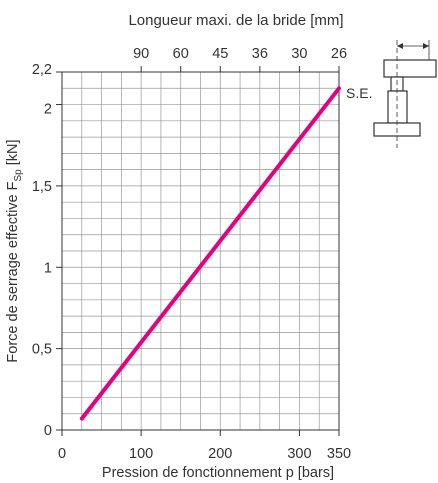 The height and width of the screenshot is (483, 438). Describe the element at coordinates (141, 54) in the screenshot. I see `top-tick-label: 90` at that location.